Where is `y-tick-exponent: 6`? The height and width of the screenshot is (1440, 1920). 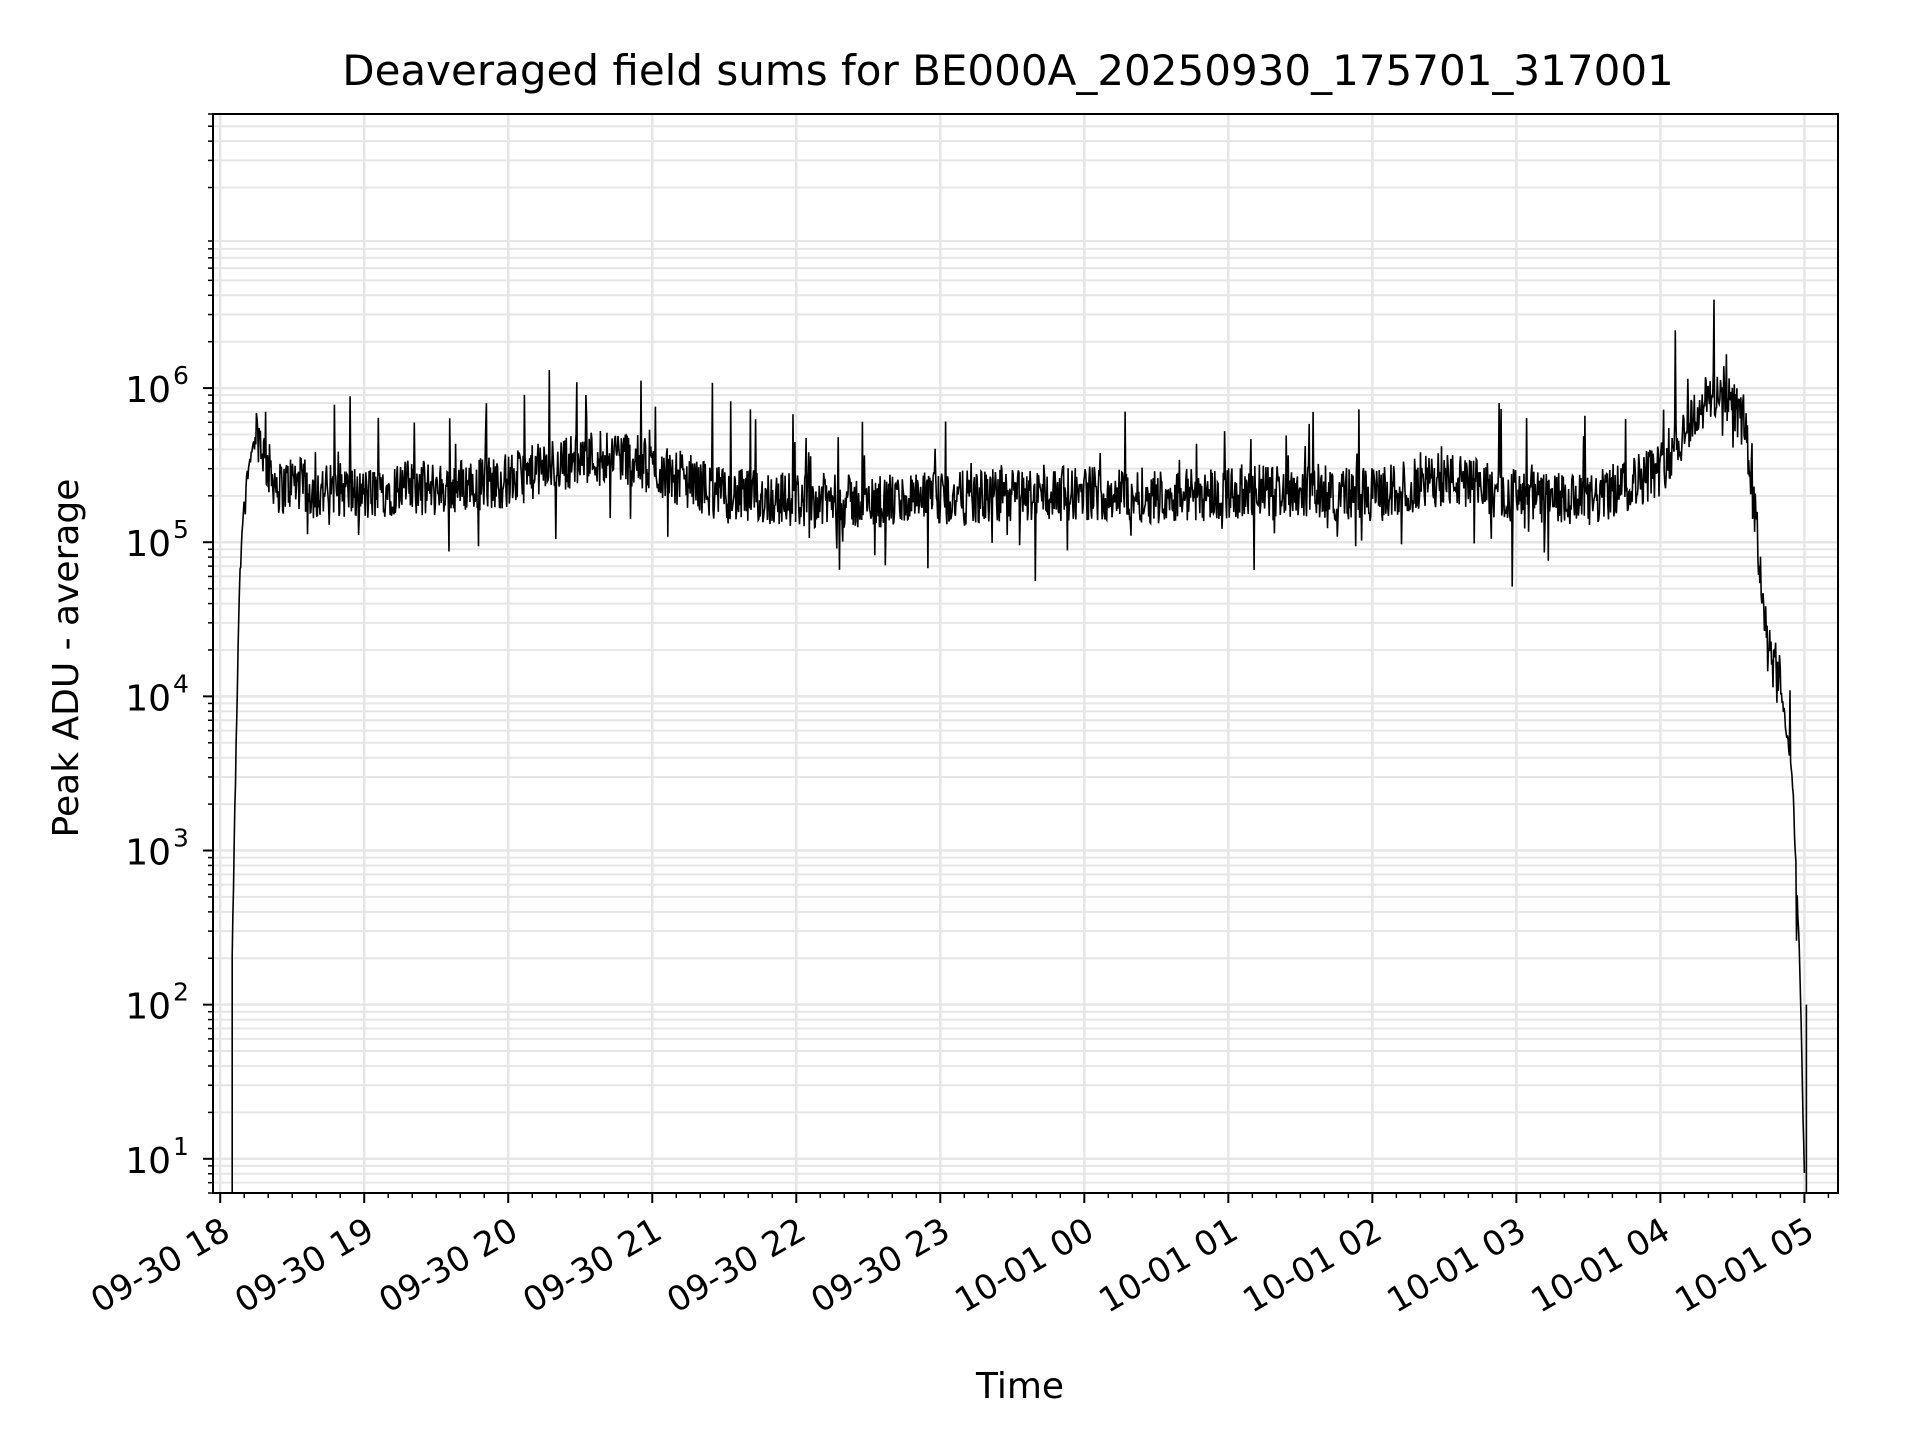
y-tick-exponent: 6 is located at coordinates (181, 375).